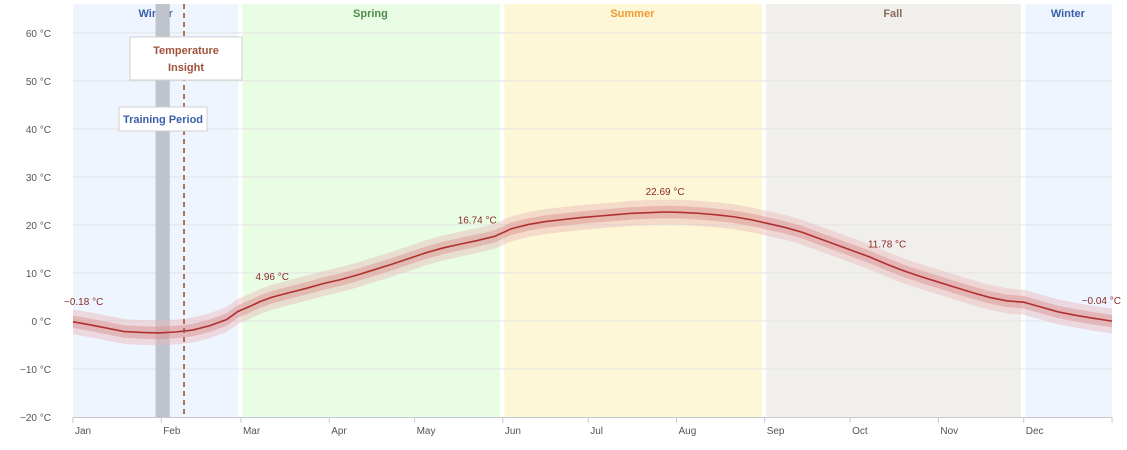 This screenshot has height=450, width=1127. Describe the element at coordinates (370, 14) in the screenshot. I see `season-label-spring: Spring` at that location.